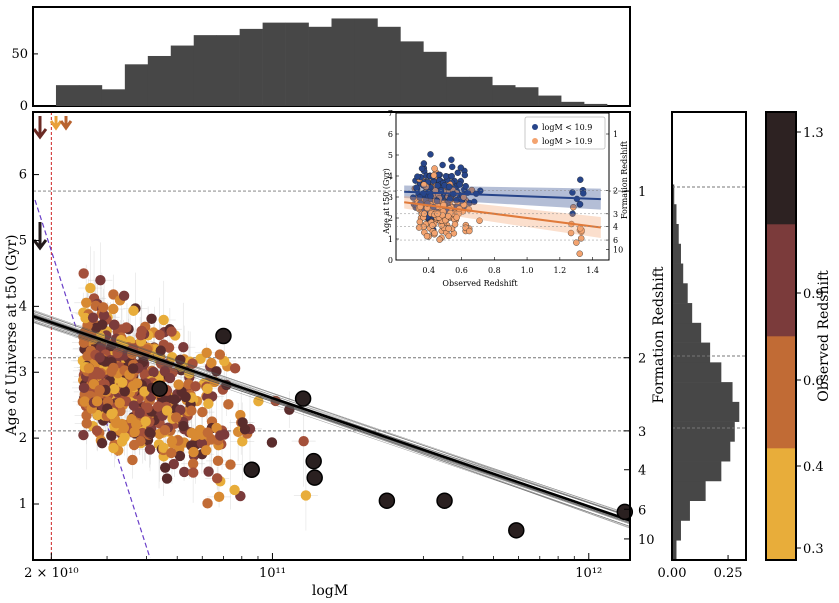 The image size is (839, 603). I want to click on y-tick-label: 5, so click(23, 240).